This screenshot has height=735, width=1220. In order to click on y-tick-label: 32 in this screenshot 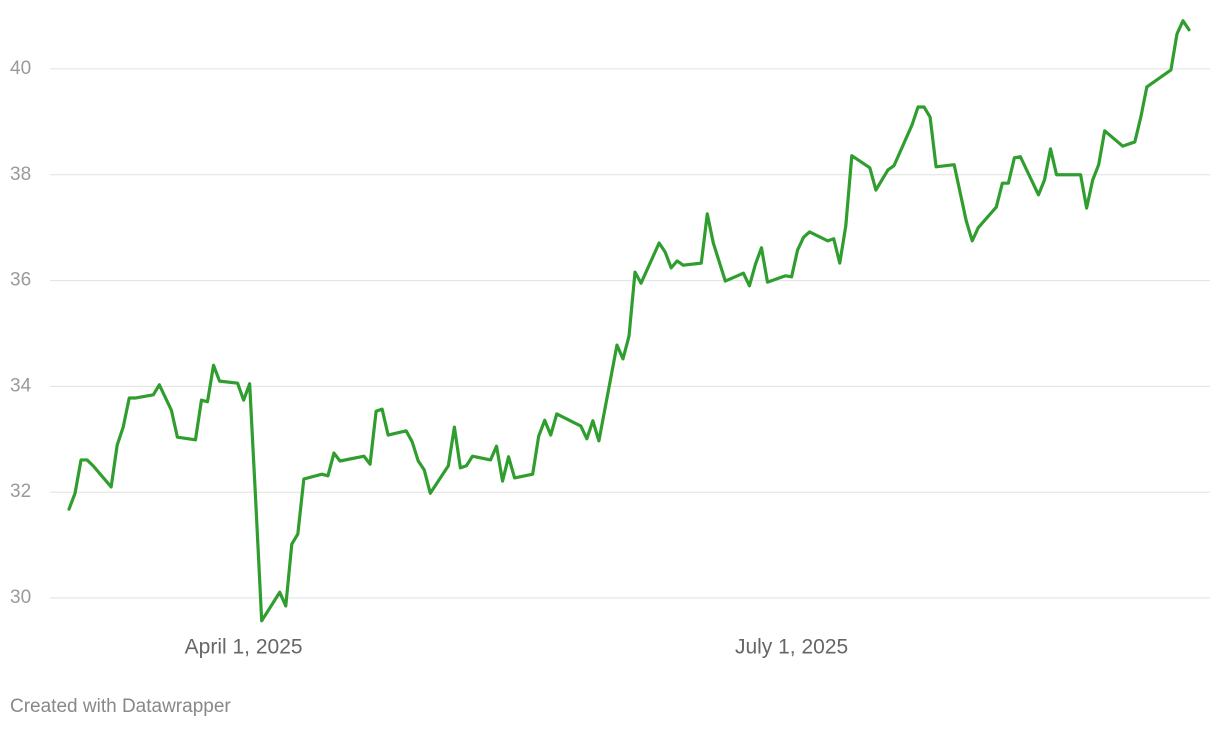, I will do `click(20, 491)`.